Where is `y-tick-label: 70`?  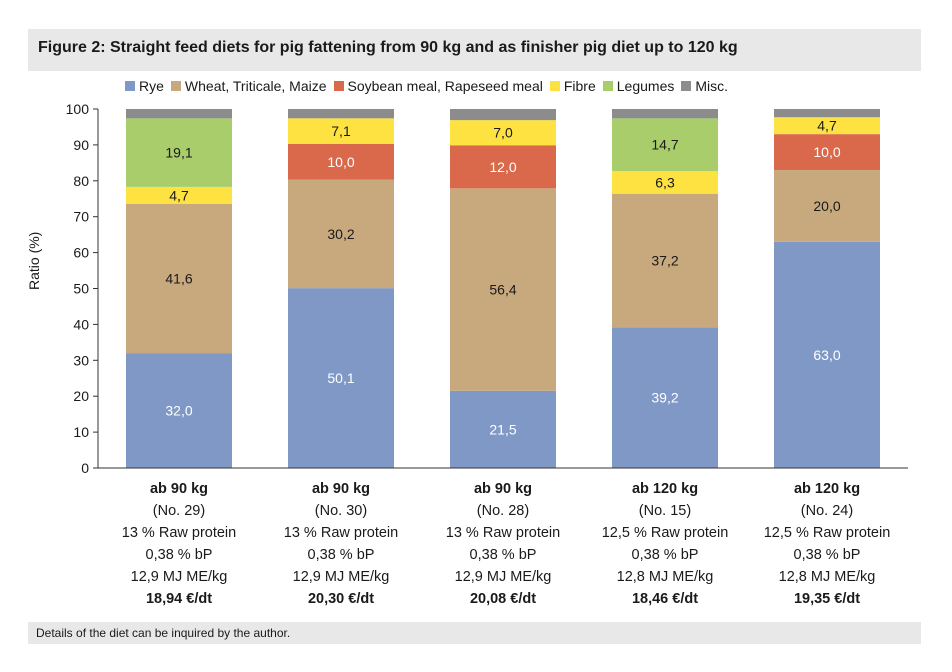
y-tick-label: 70 is located at coordinates (81, 217).